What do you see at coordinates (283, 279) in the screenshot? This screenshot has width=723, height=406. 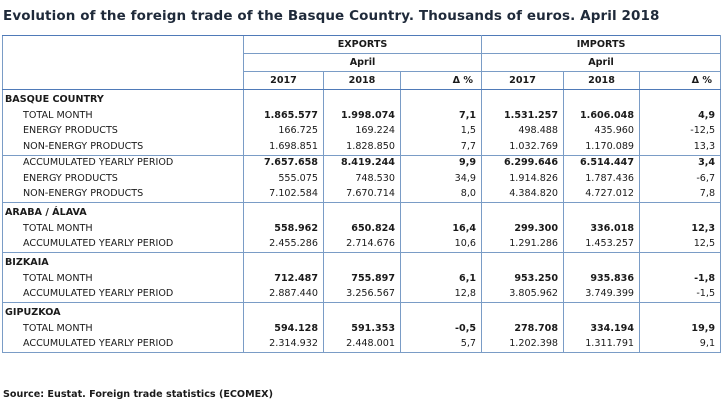 I see `exports-2017-cell: 712.487` at bounding box center [283, 279].